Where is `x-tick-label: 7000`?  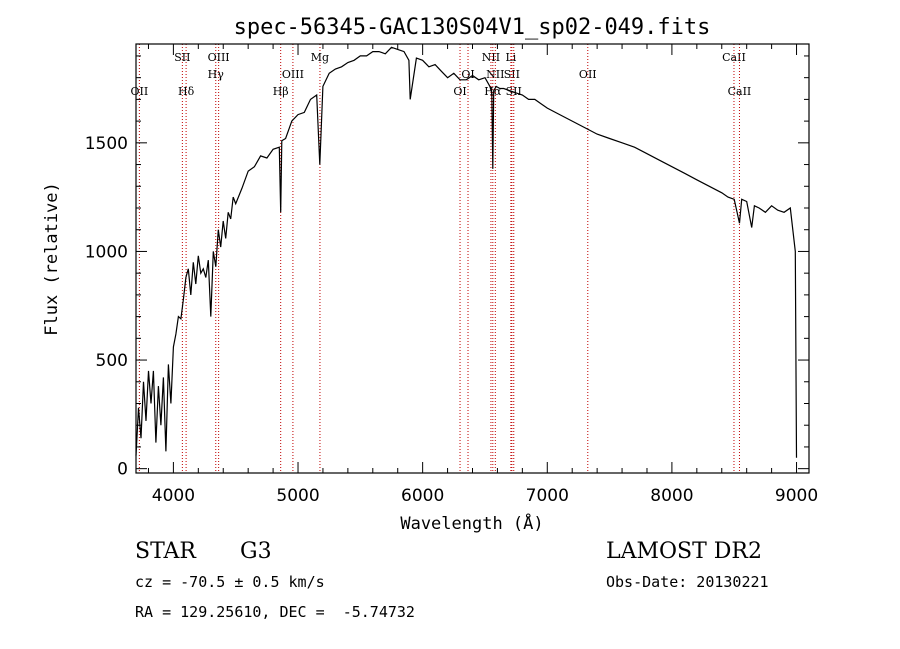 x-tick-label: 7000 is located at coordinates (547, 496).